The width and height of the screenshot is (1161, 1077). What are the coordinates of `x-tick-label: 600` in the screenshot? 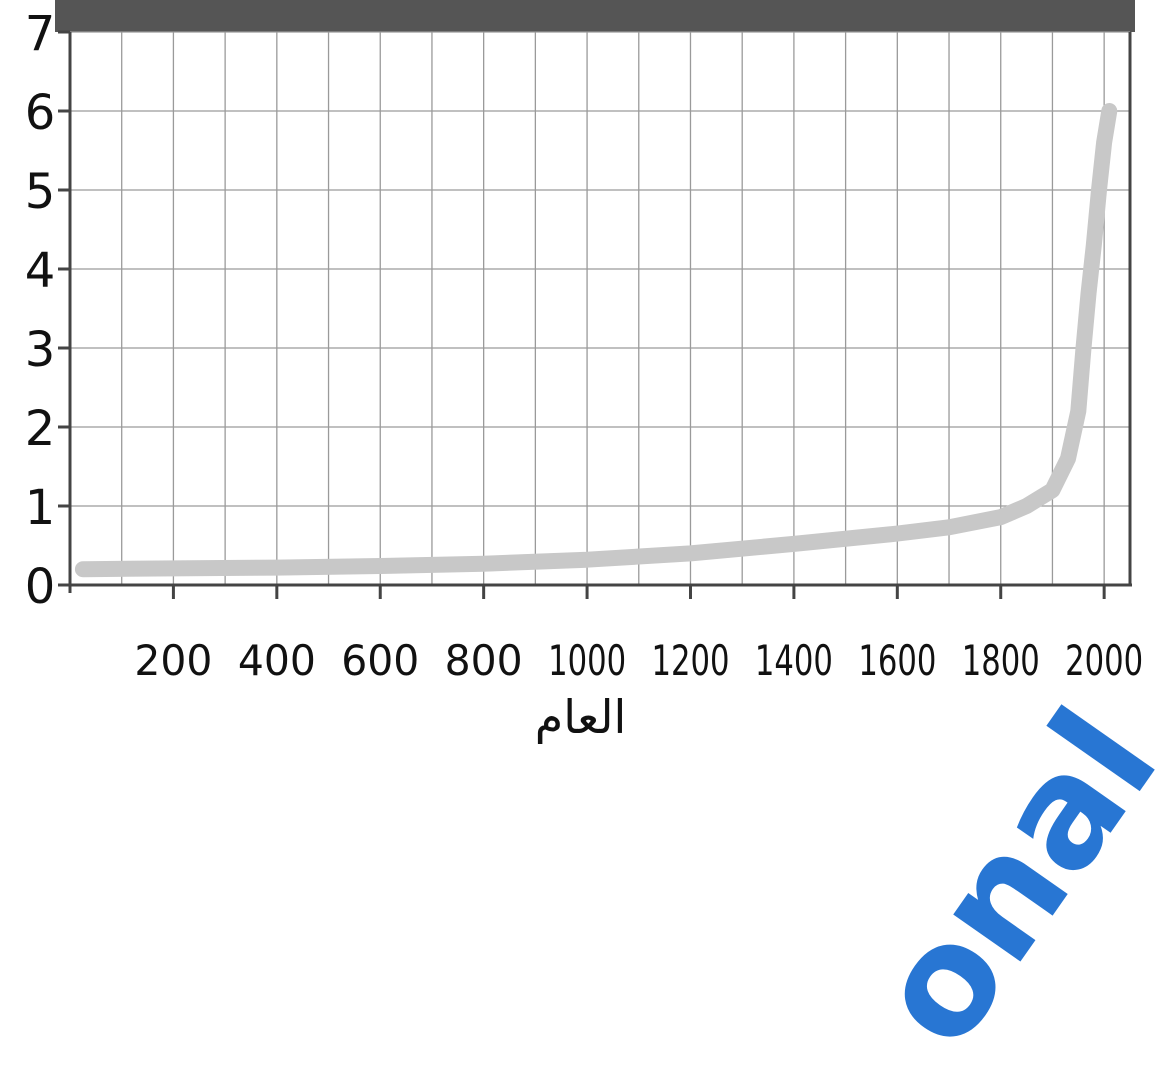 It's located at (380, 660).